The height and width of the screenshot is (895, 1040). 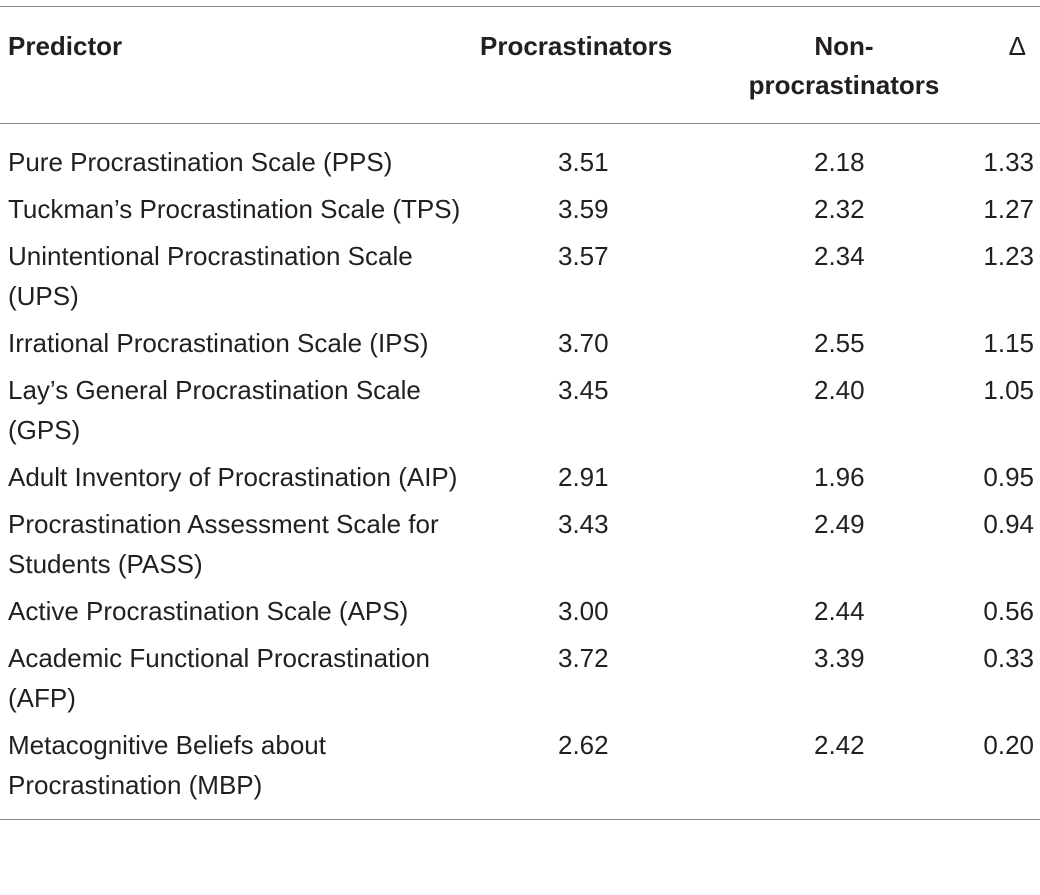 I want to click on procrastinators-value: 3.45, so click(x=583, y=390).